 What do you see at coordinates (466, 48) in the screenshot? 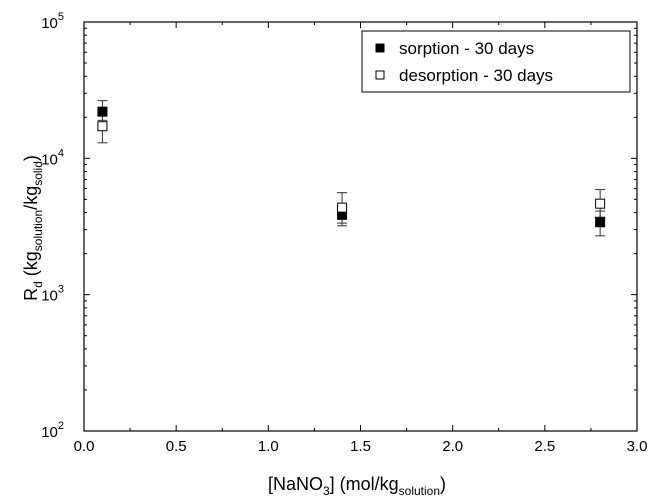
I see `legend-label-sorption: sorption - 30 days` at bounding box center [466, 48].